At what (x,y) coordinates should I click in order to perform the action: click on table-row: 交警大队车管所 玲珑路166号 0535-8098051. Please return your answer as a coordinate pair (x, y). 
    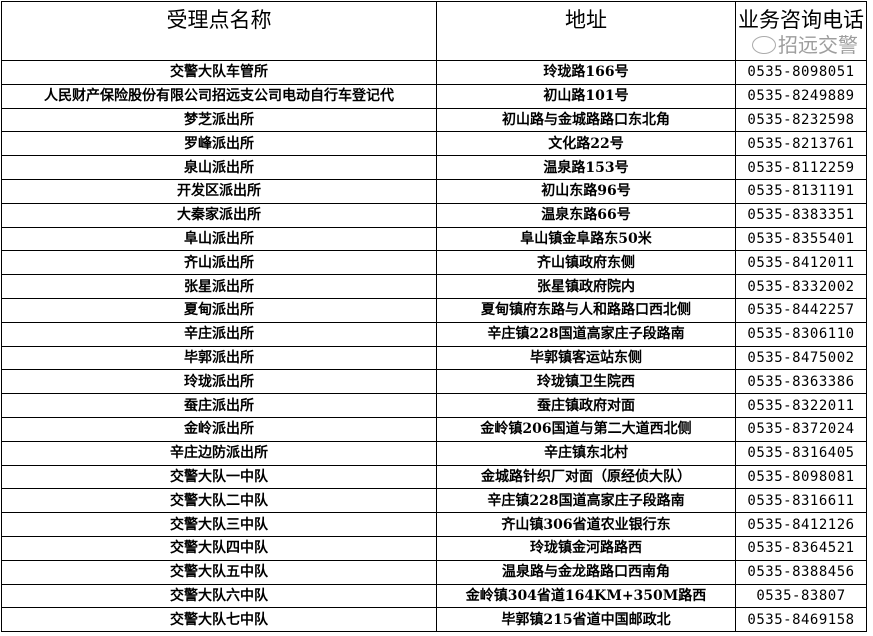
    Looking at the image, I should click on (434, 72).